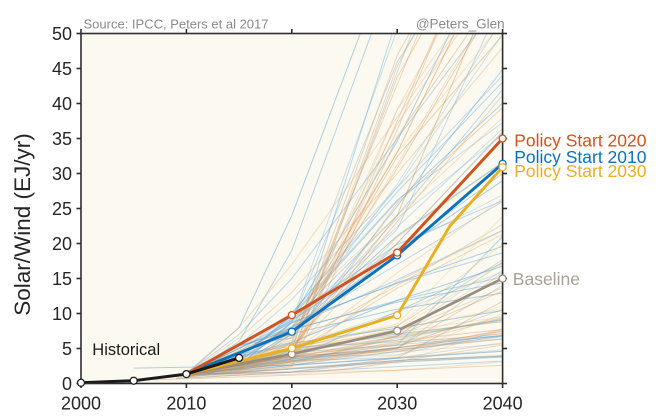  Describe the element at coordinates (62, 174) in the screenshot. I see `svg-text: 30` at that location.